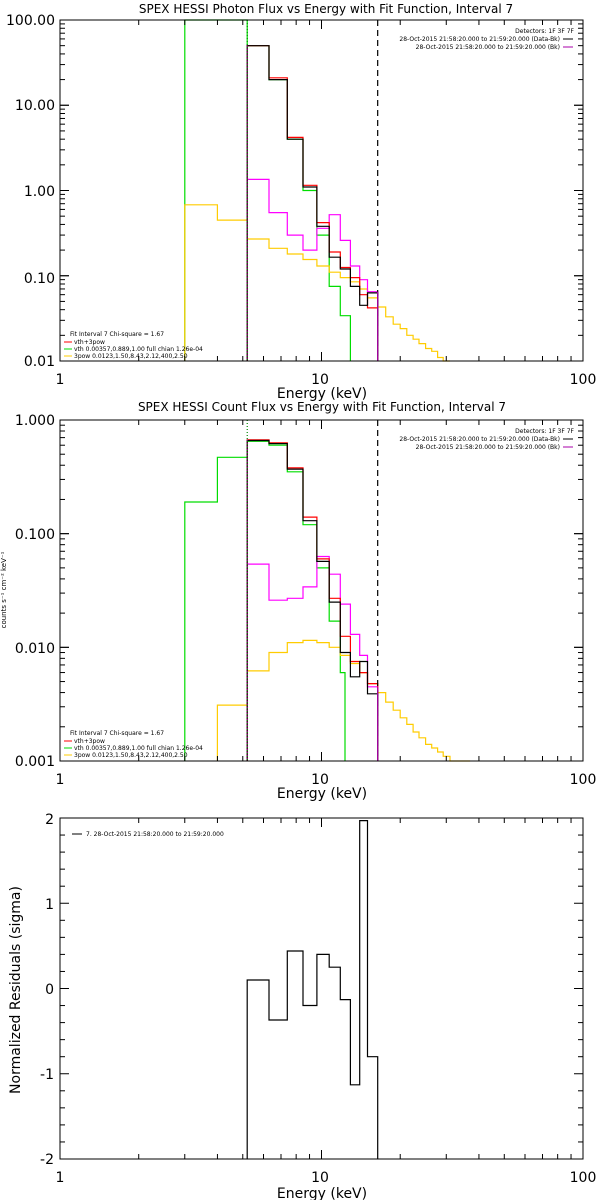  What do you see at coordinates (312, 658) in the screenshot?
I see `count-series-data` at bounding box center [312, 658].